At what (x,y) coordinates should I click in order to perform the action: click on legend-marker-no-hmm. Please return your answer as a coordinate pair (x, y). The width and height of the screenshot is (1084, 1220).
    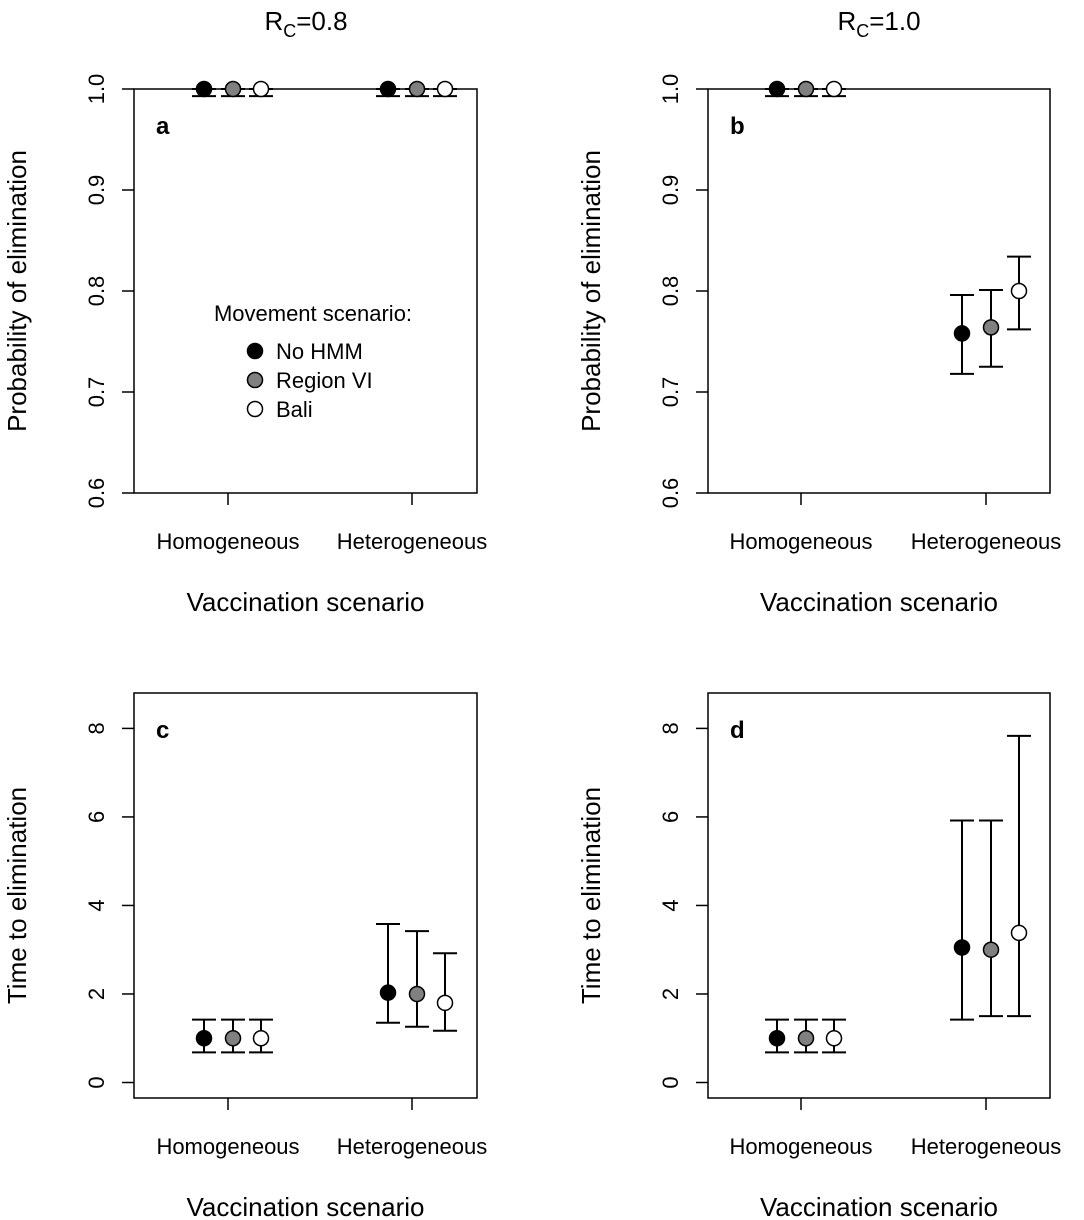
    Looking at the image, I should click on (255, 351).